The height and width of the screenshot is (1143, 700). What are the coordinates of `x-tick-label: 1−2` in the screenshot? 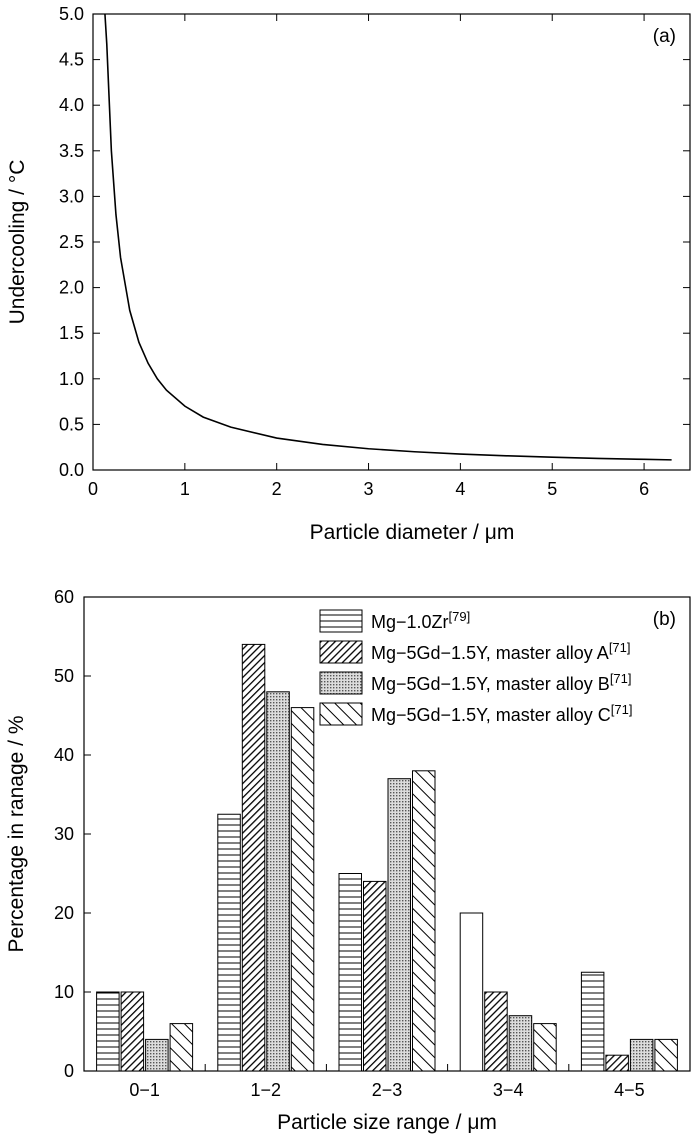 It's located at (266, 1090).